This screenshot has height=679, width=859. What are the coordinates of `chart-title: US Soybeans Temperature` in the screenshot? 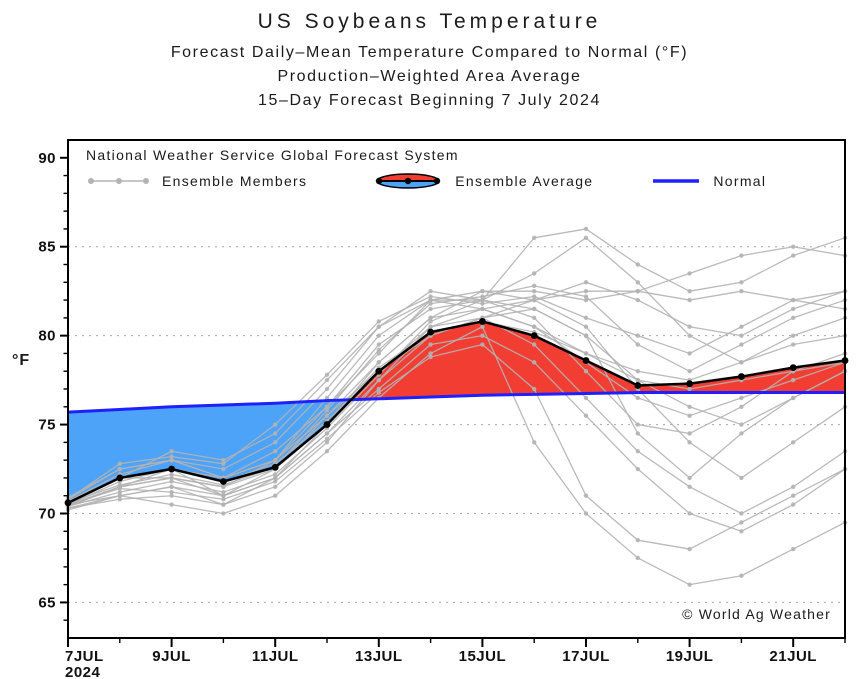 It's located at (429, 21).